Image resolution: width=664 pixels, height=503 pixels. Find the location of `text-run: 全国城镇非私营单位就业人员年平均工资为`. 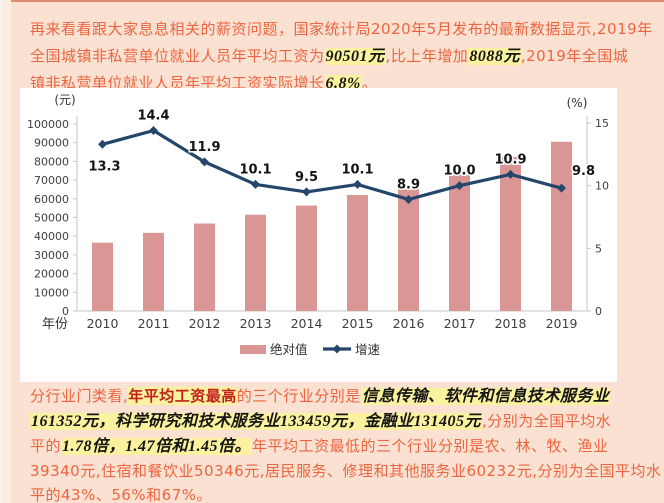

text-run: 全国城镇非私营单位就业人员年平均工资为 is located at coordinates (177, 56).